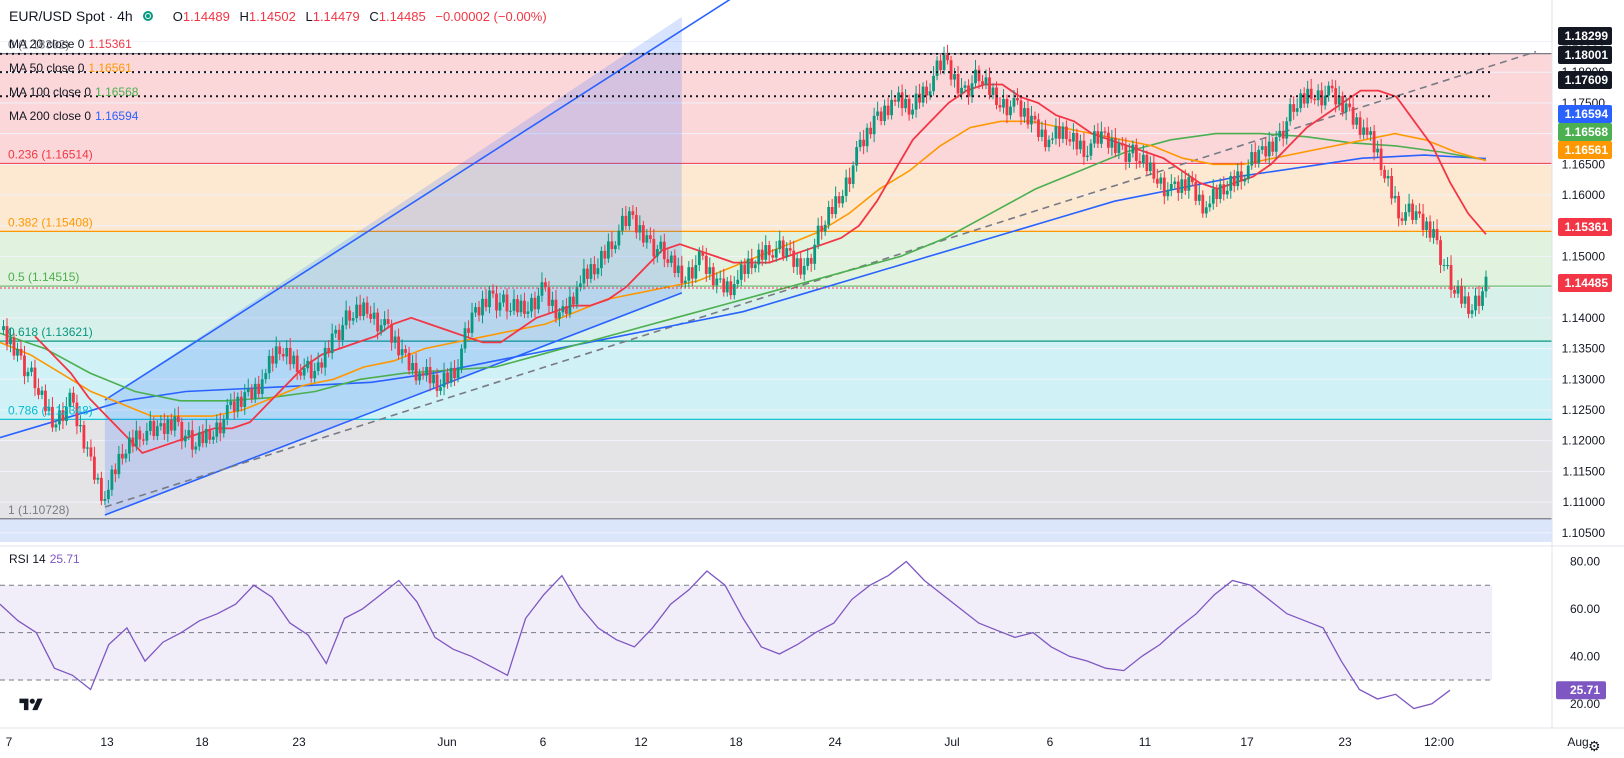  I want to click on date-tick-label: 11, so click(1145, 742).